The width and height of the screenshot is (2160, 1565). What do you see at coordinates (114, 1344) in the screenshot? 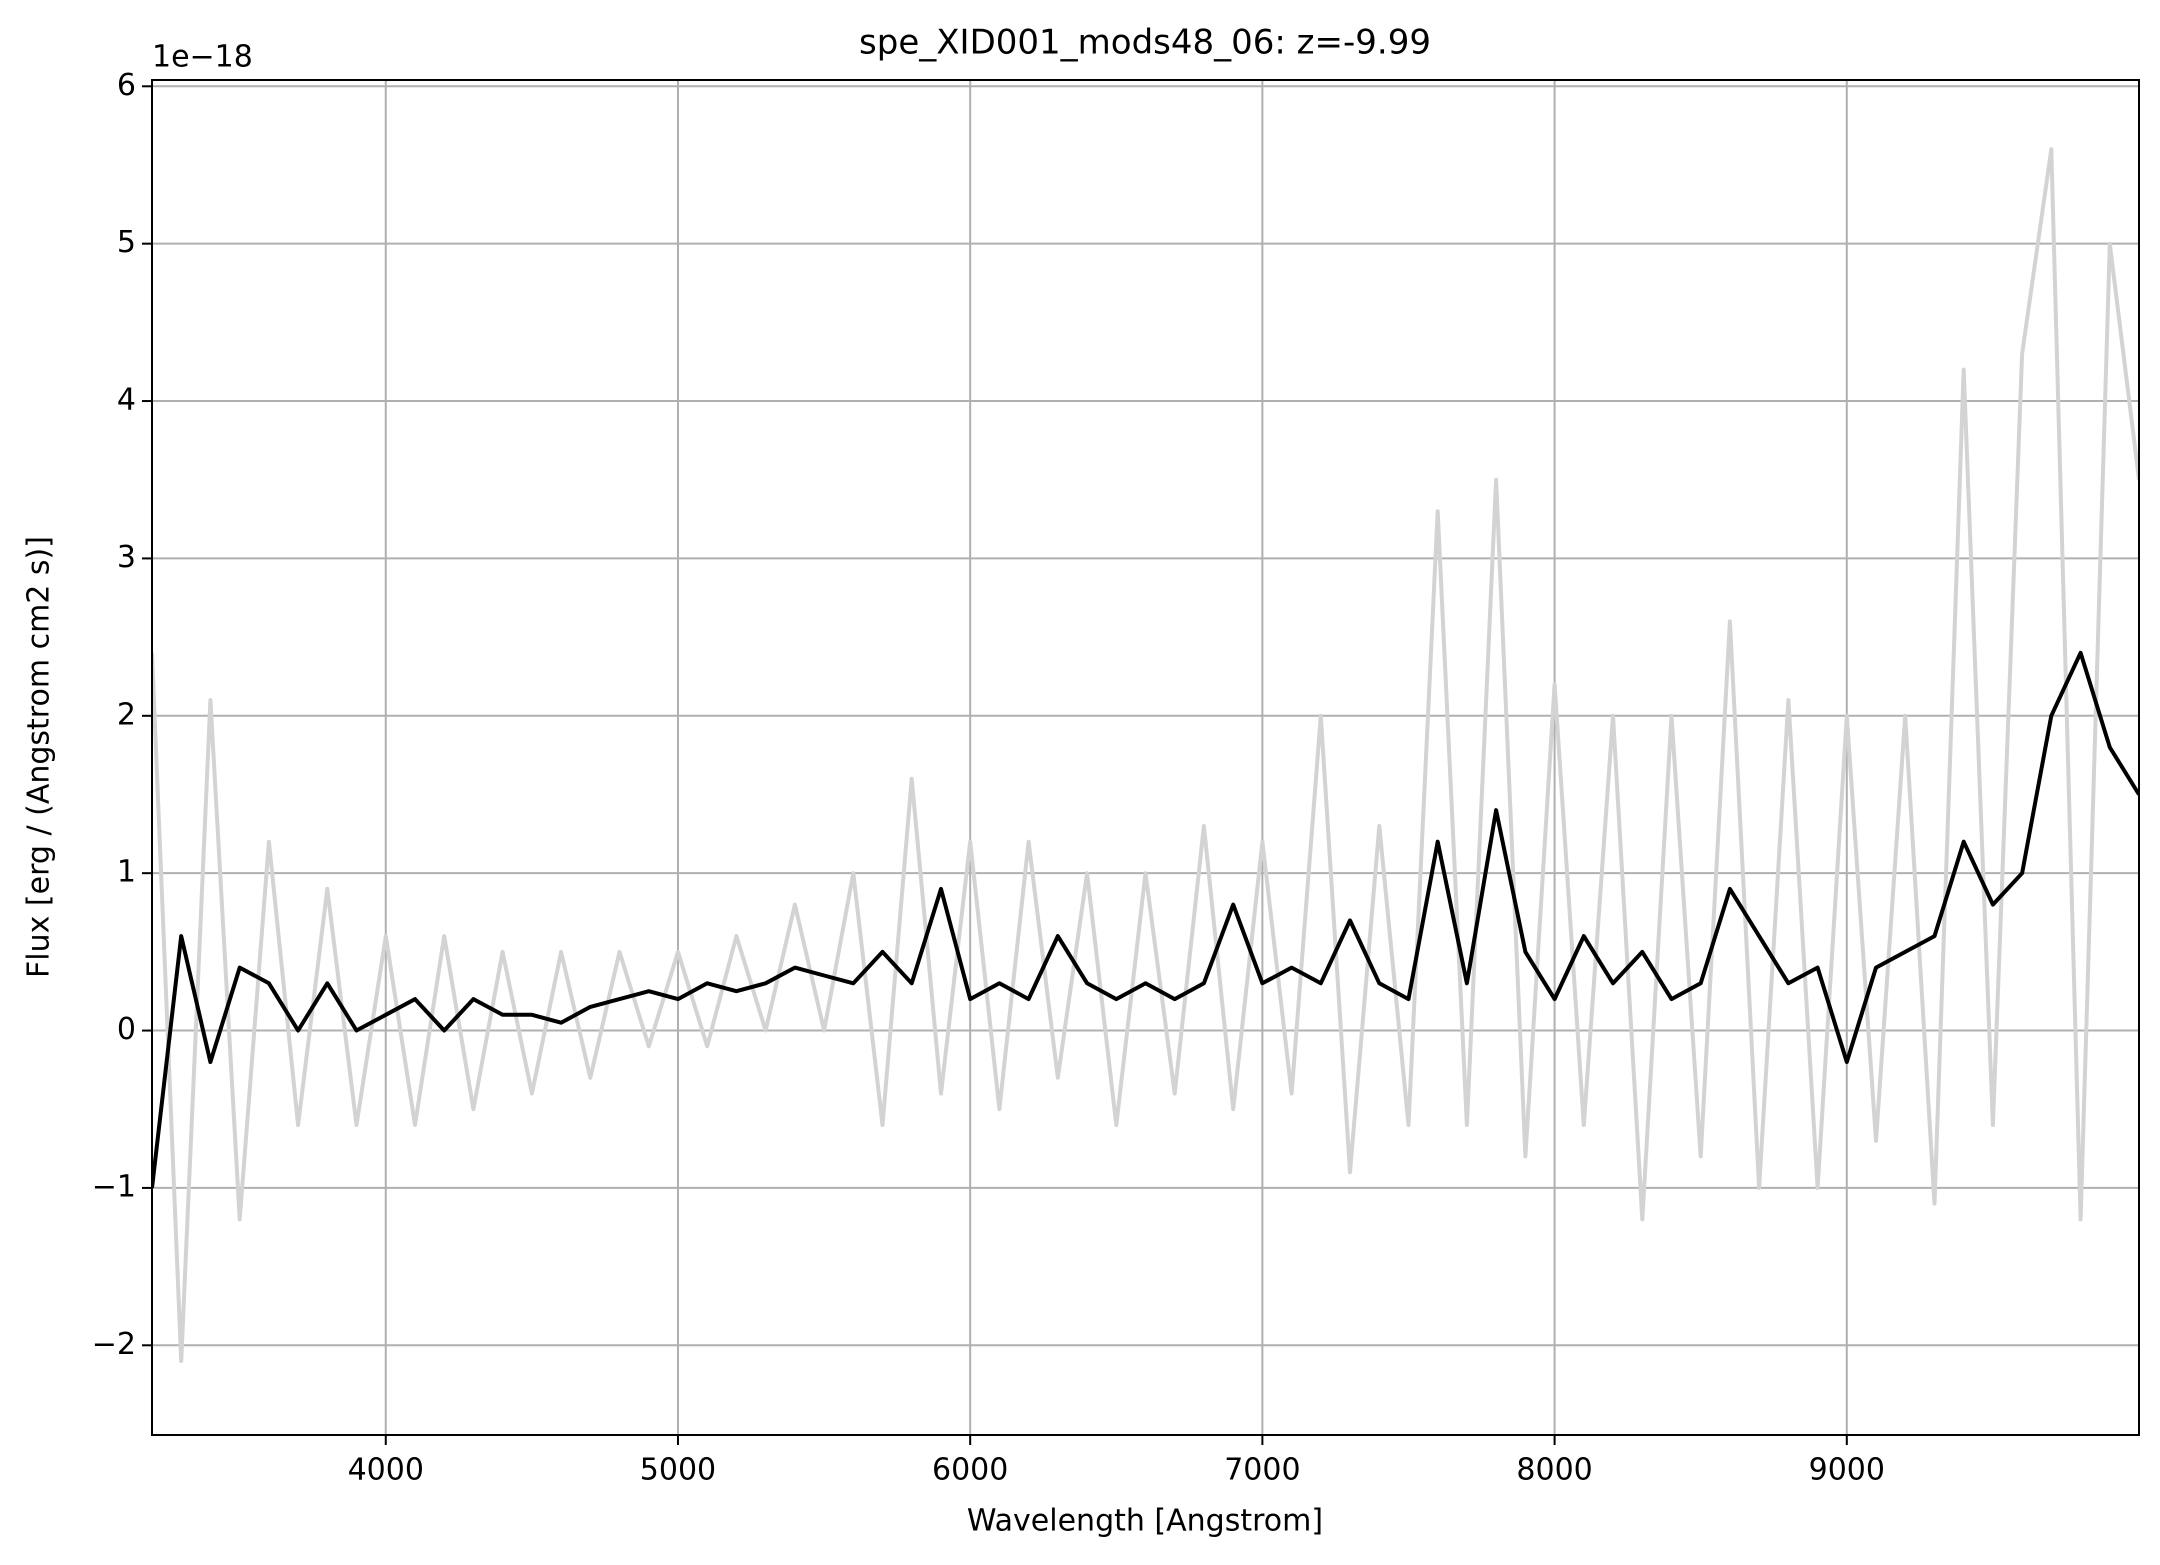
I see `y-tick-label: −2` at bounding box center [114, 1344].